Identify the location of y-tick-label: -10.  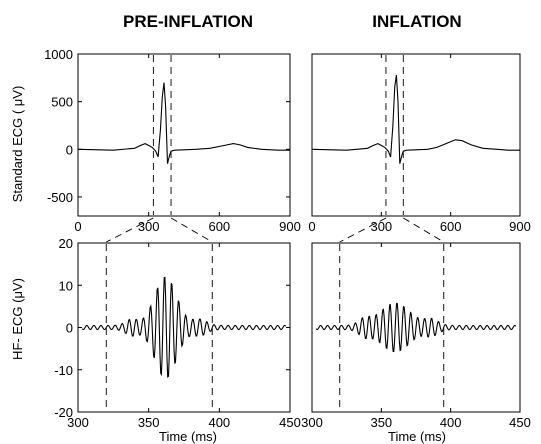
(63, 370).